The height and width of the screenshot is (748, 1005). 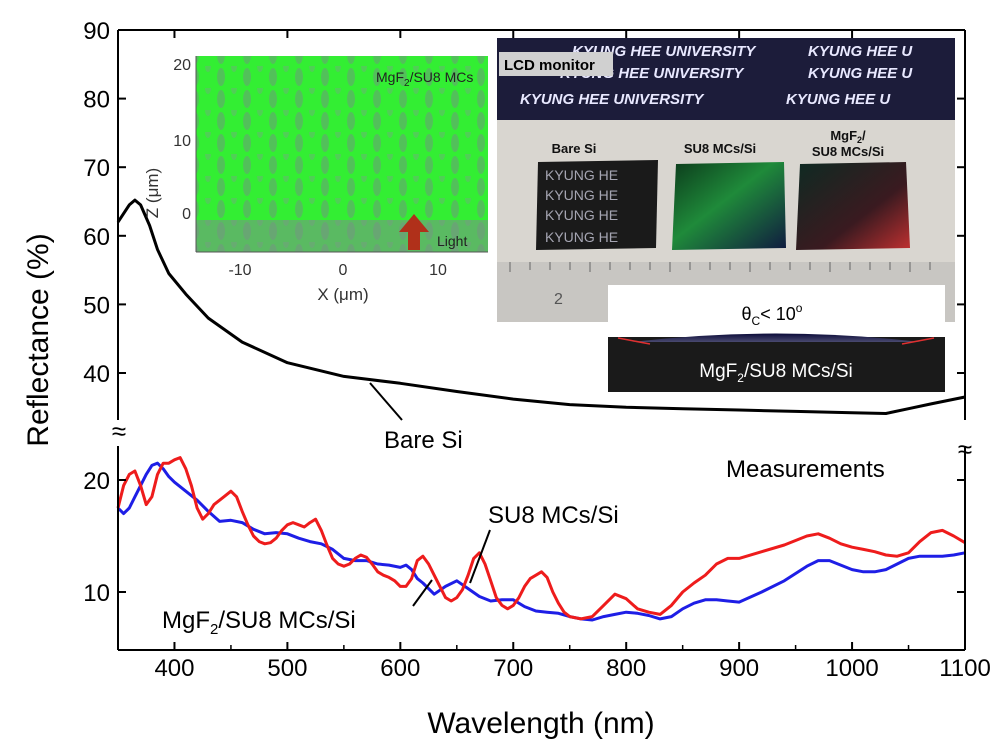 What do you see at coordinates (549, 65) in the screenshot?
I see `lcd-monitor-label: LCD monitor` at bounding box center [549, 65].